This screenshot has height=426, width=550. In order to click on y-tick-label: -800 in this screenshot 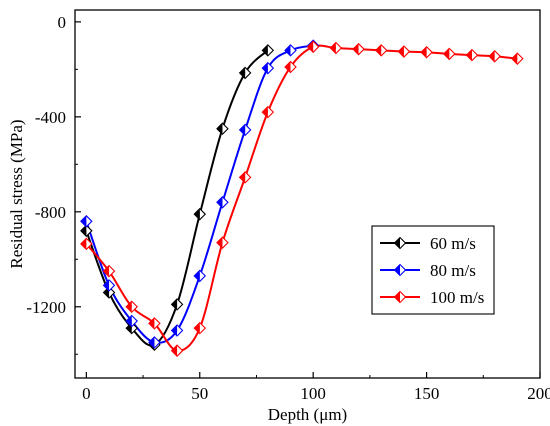, I will do `click(50, 212)`.